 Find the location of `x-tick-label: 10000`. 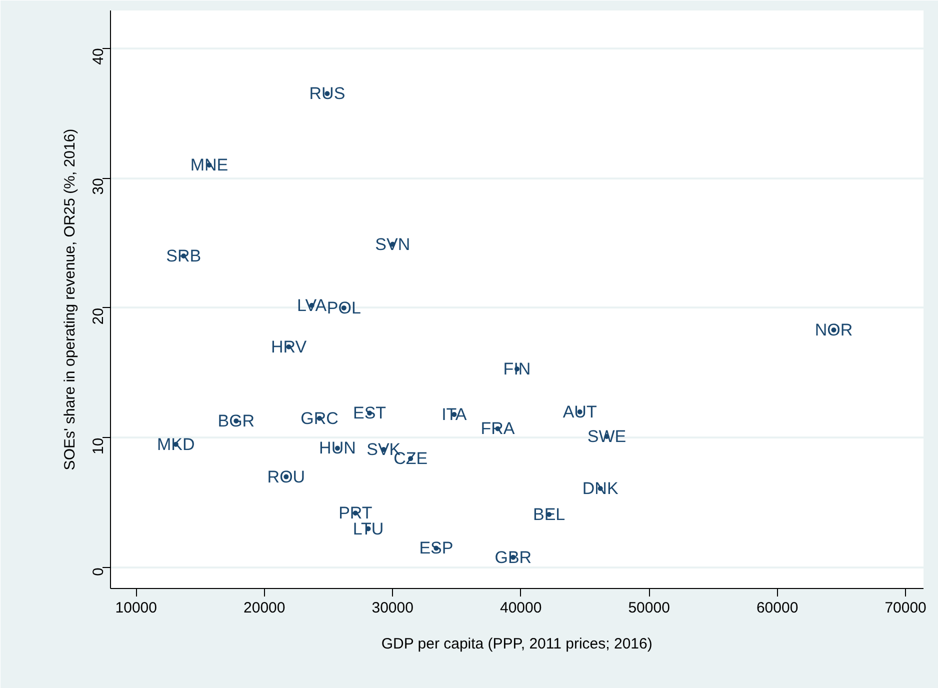

x-tick-label: 10000 is located at coordinates (136, 608).